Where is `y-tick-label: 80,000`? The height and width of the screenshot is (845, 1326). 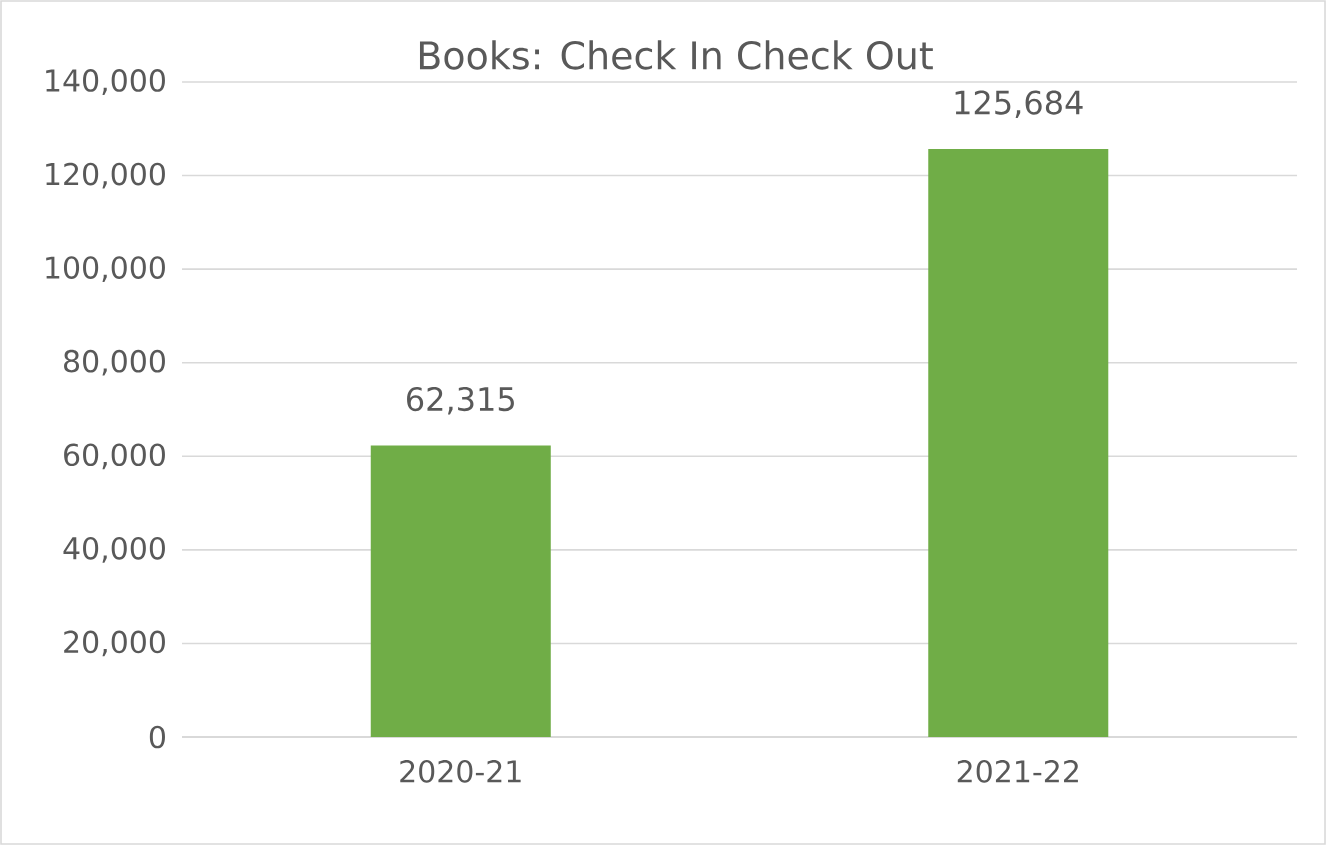
y-tick-label: 80,000 is located at coordinates (114, 362).